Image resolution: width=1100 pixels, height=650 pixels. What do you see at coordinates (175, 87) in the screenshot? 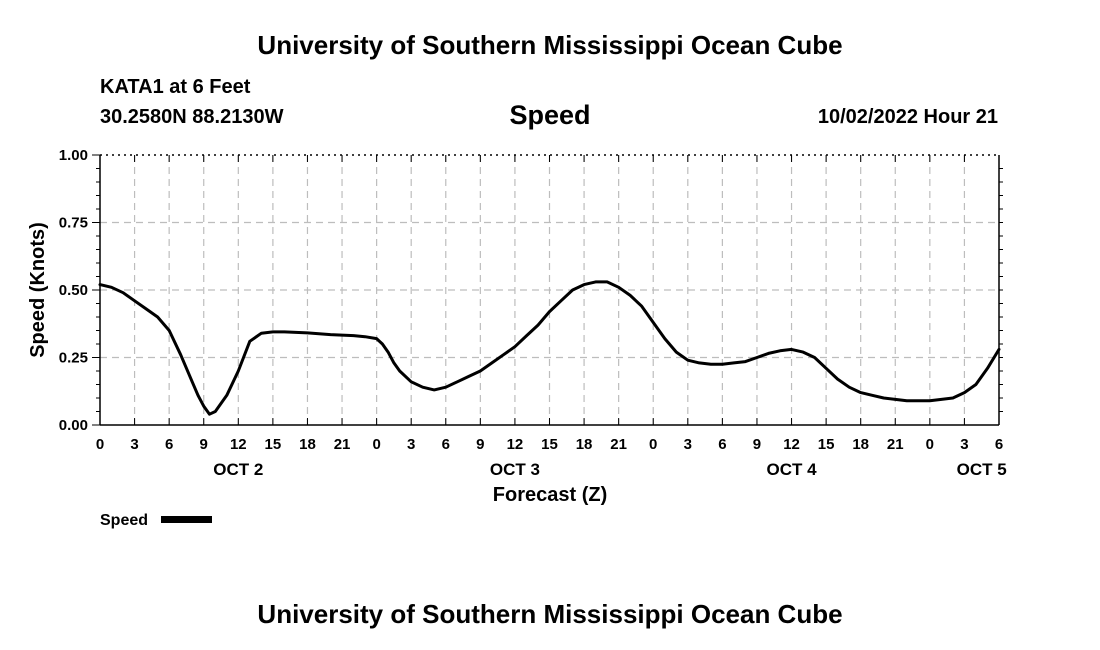
I see `station-label: KATA1 at 6 Feet` at bounding box center [175, 87].